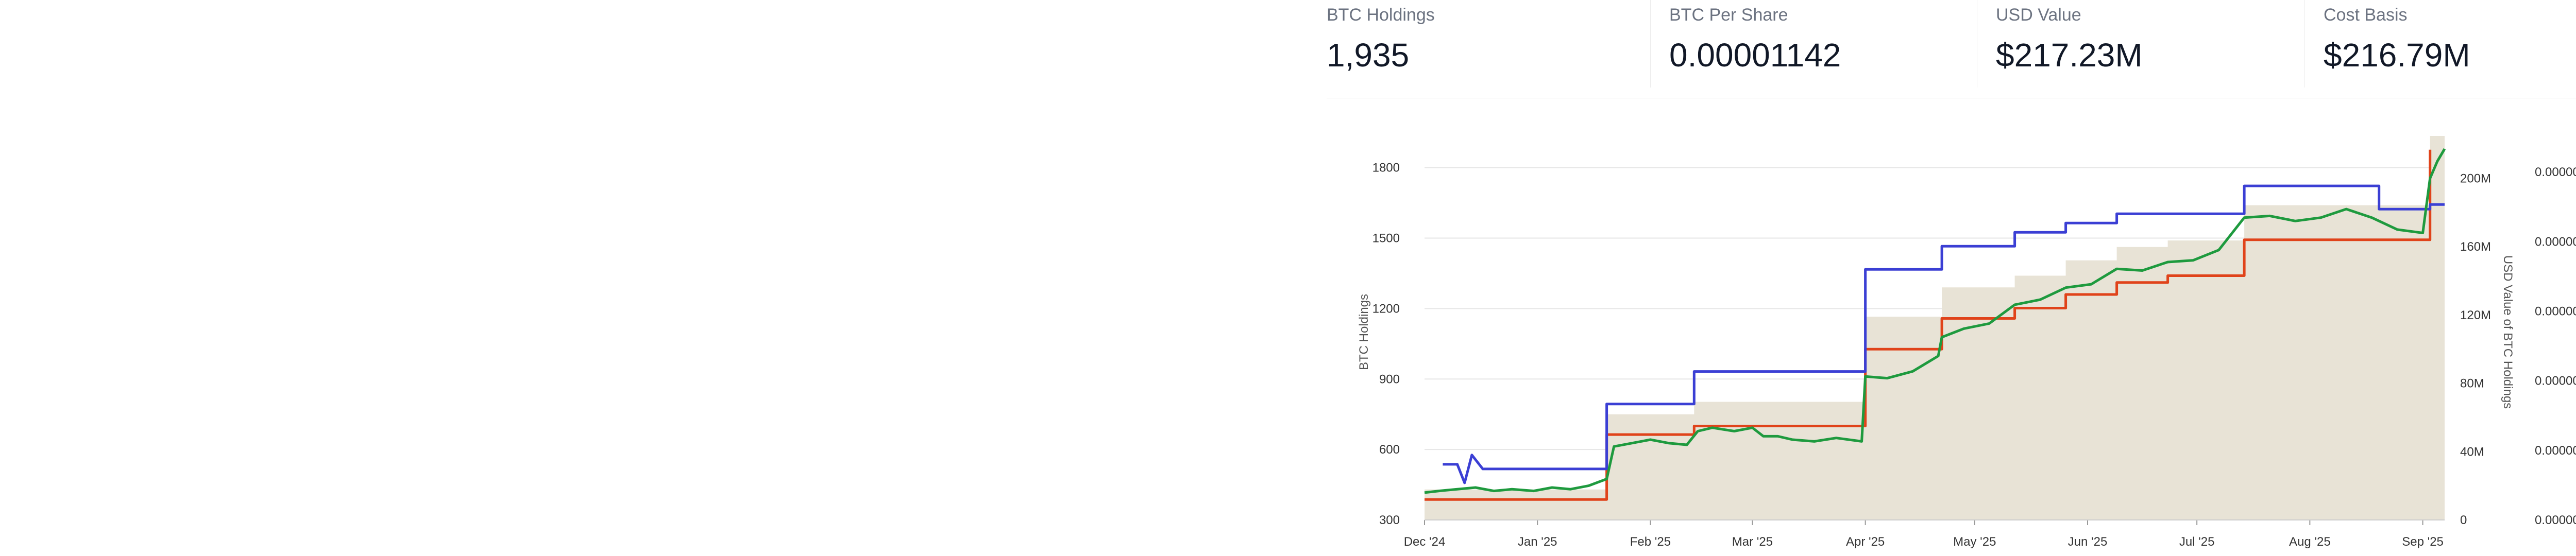  I want to click on right-axis-usd-tick-label: 40M, so click(2472, 452).